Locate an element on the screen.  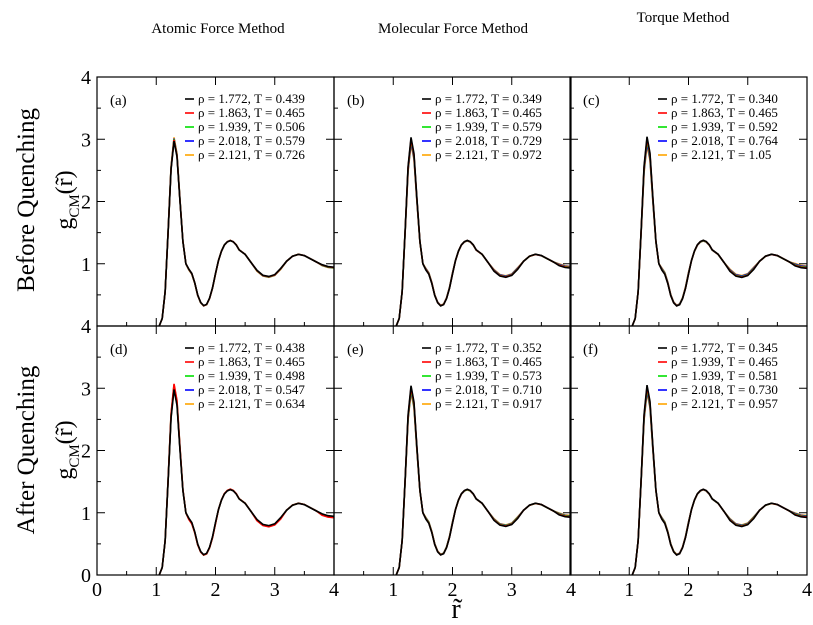
legend-entry: ρ = 2.121, T = 0.634 is located at coordinates (251, 403).